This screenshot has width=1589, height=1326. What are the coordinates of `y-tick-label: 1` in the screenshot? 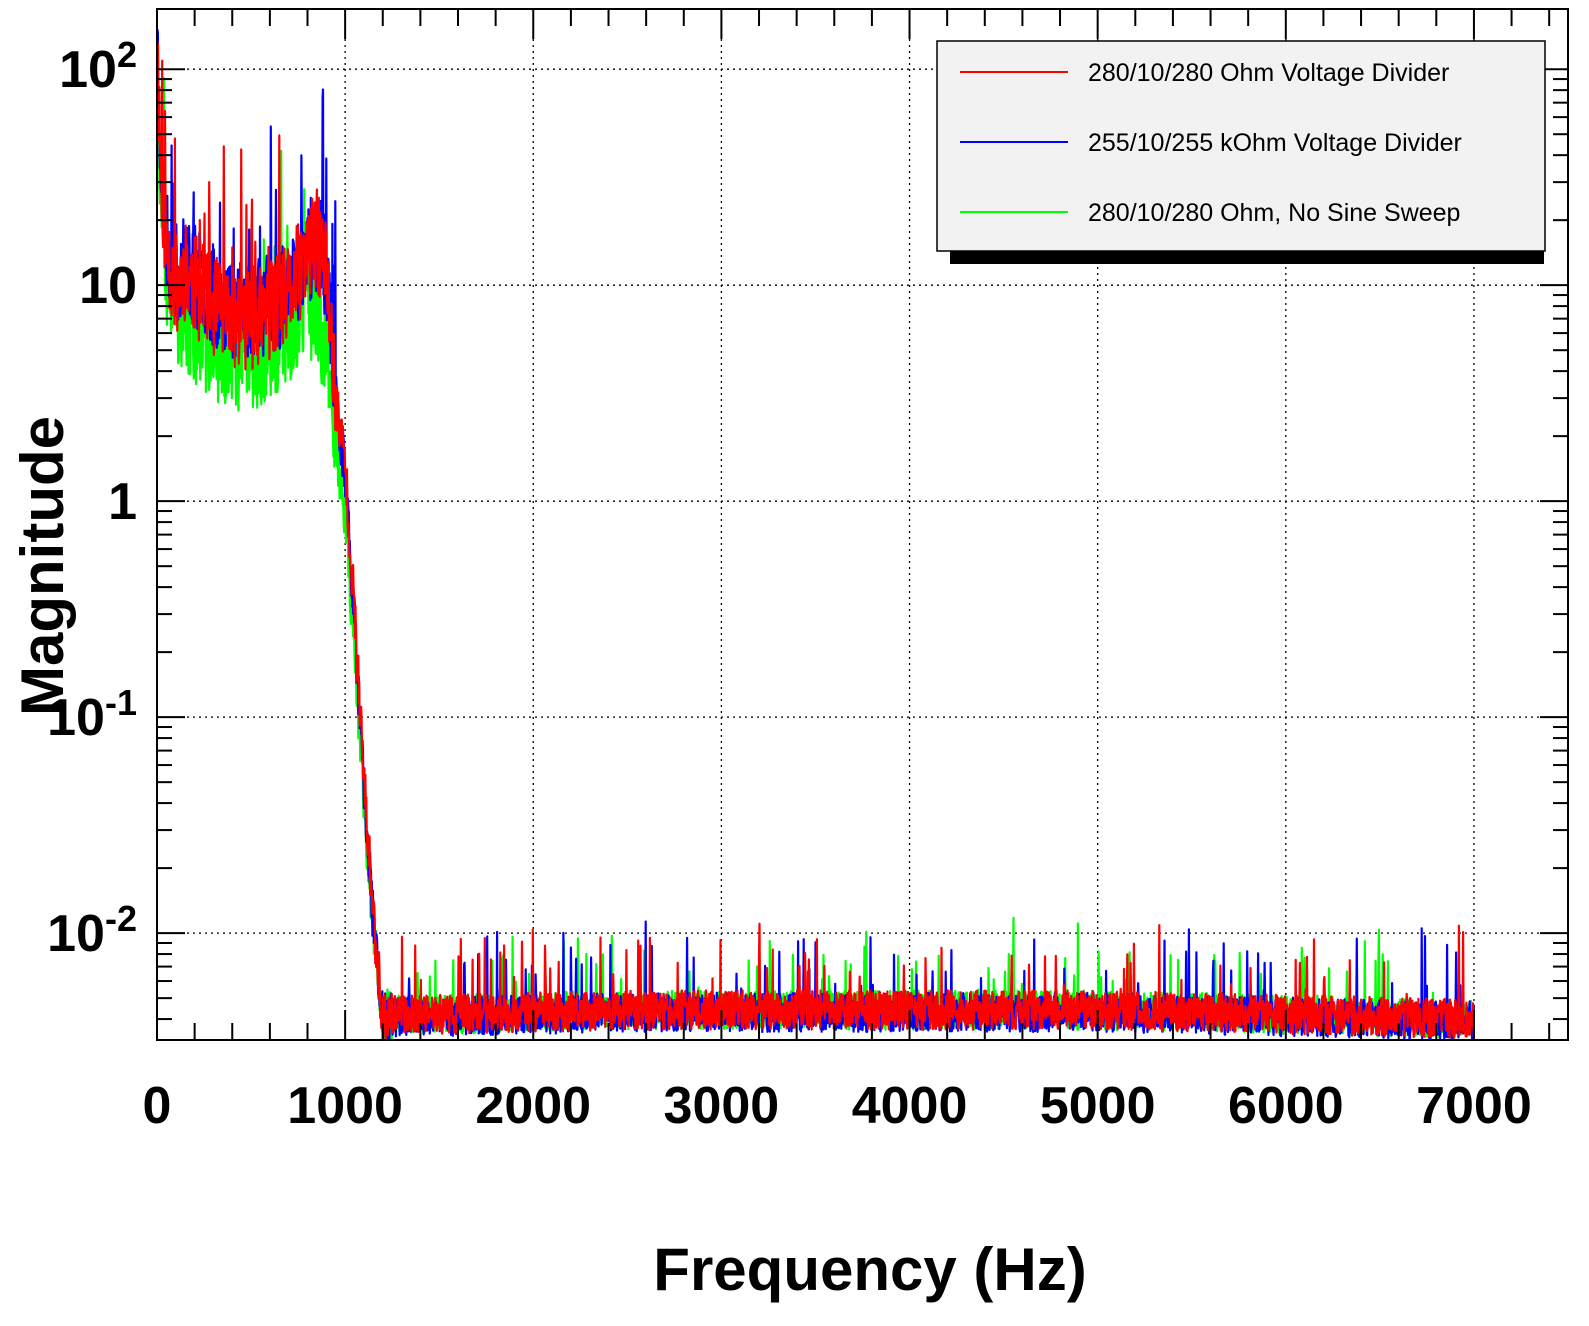 It's located at (122, 502).